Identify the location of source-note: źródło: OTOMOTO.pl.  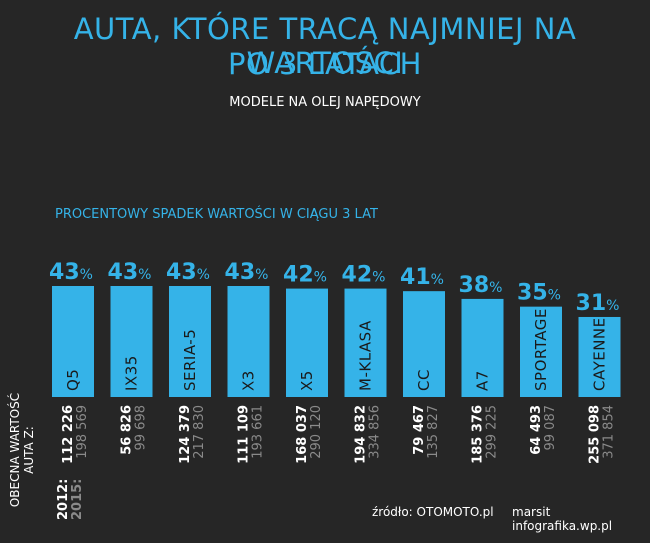
(433, 512).